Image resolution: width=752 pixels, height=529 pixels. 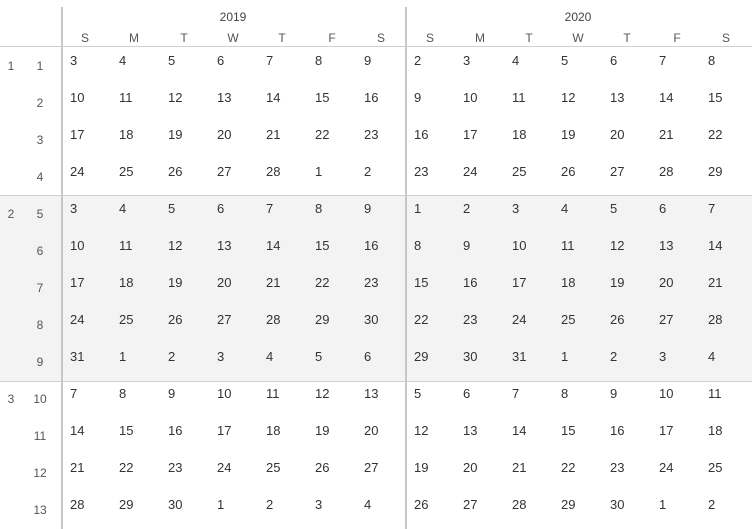 What do you see at coordinates (40, 436) in the screenshot?
I see `week-label: 11` at bounding box center [40, 436].